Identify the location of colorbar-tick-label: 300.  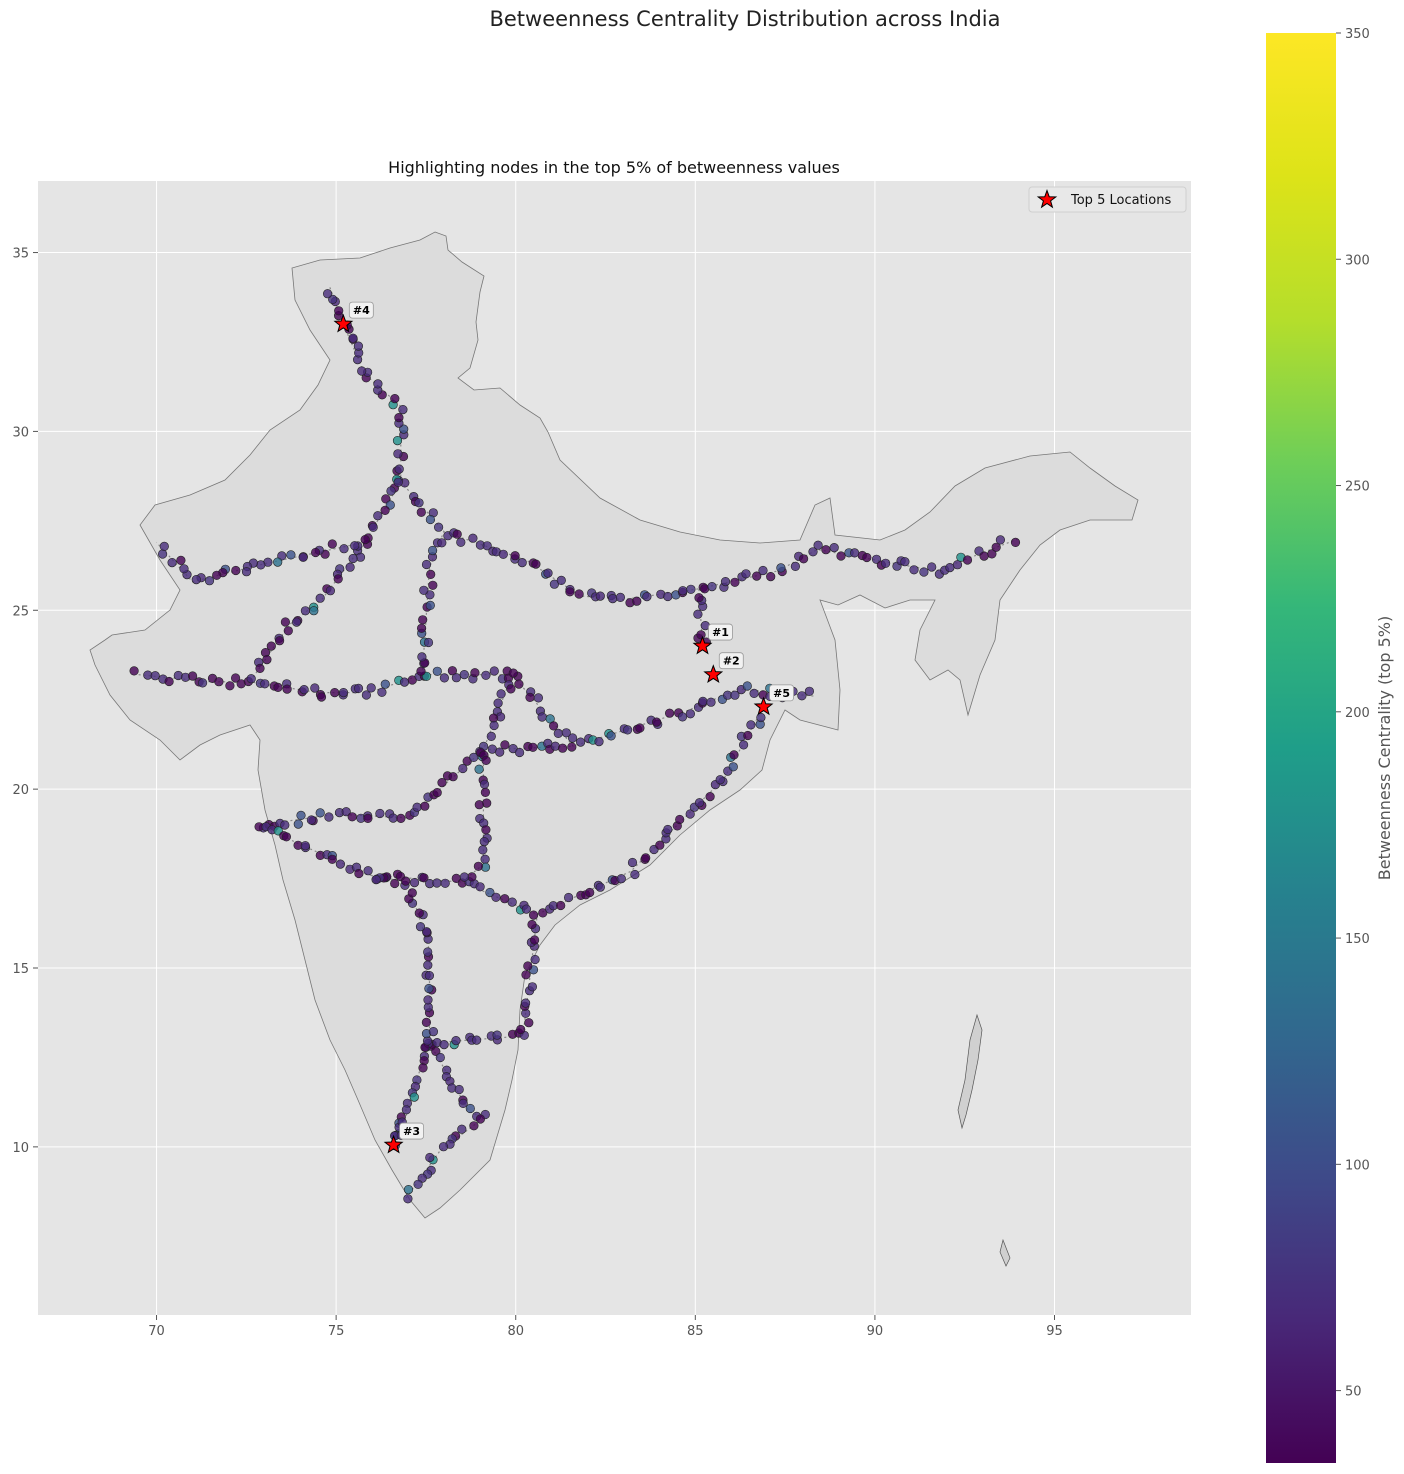
(1357, 260).